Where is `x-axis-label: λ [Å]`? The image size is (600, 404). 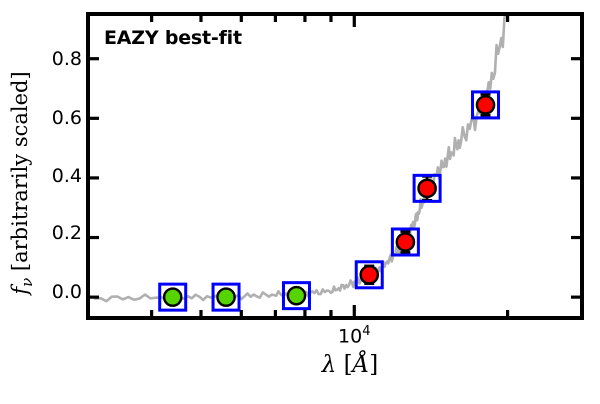
x-axis-label: λ [Å] is located at coordinates (350, 365).